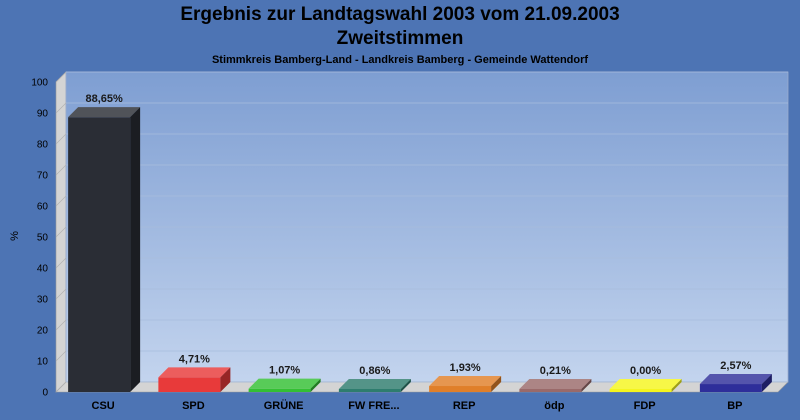  Describe the element at coordinates (43, 207) in the screenshot. I see `y-tick-label: 60` at that location.